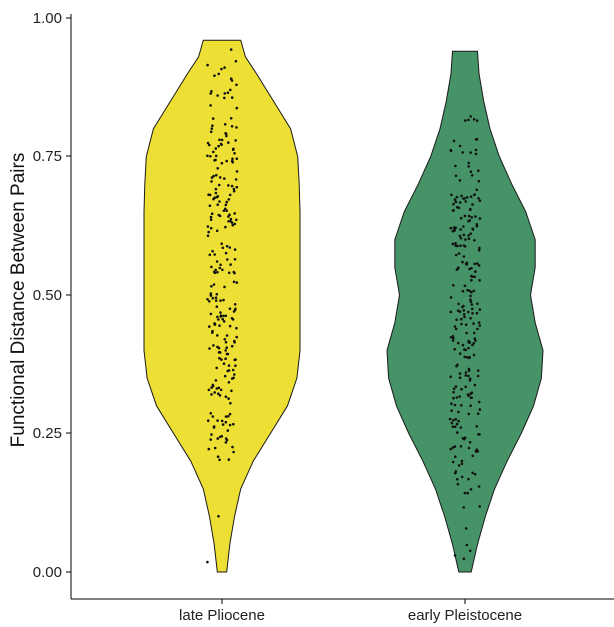 This screenshot has width=614, height=627. Describe the element at coordinates (52, 295) in the screenshot. I see `y-axis-ticks: 0.00 0.25 0.50 0.75 1.00` at that location.